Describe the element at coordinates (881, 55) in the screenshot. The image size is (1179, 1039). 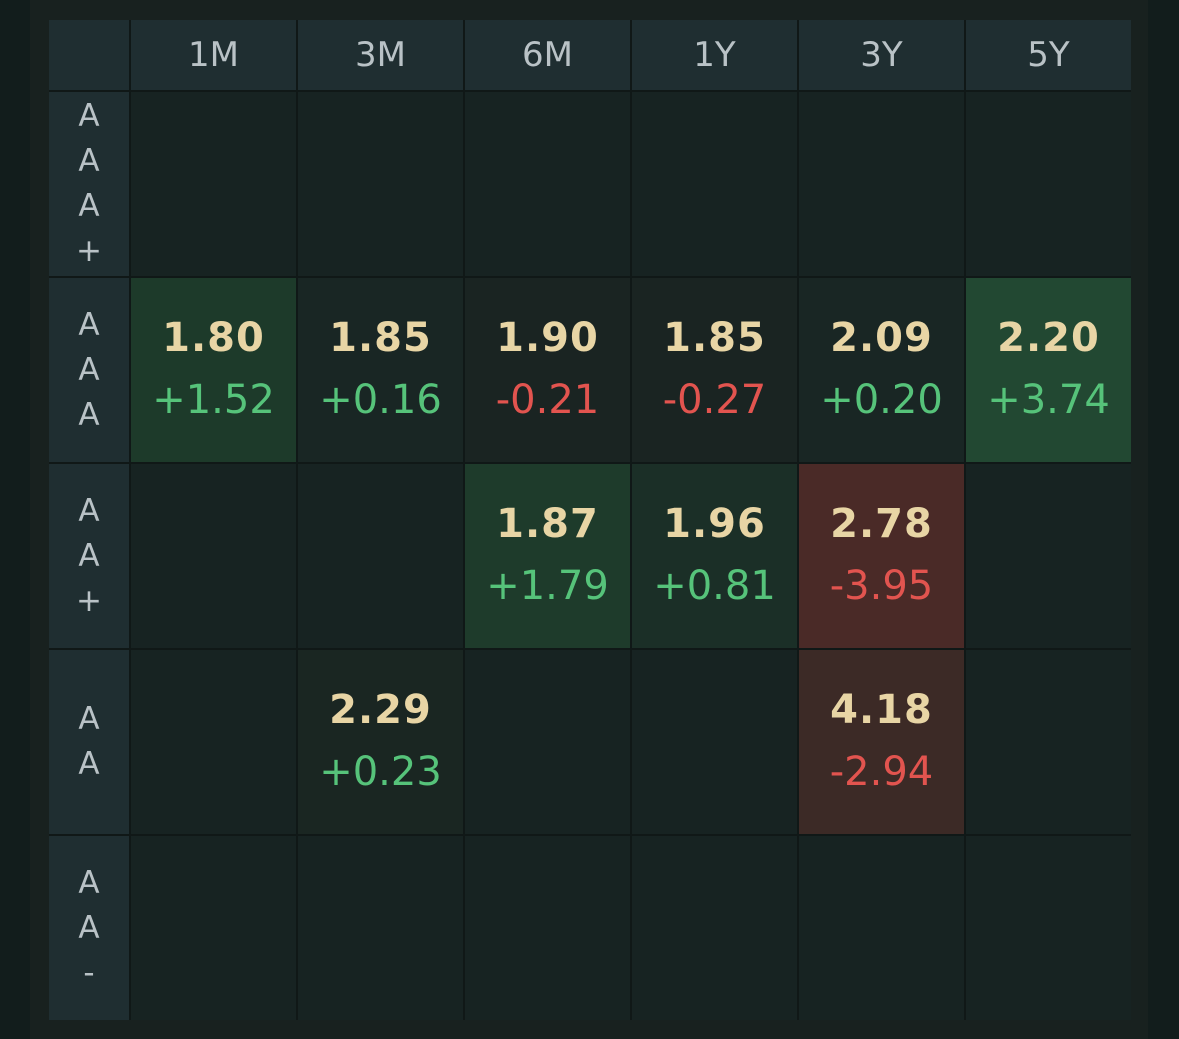
I see `column-header: 3Y` at that location.